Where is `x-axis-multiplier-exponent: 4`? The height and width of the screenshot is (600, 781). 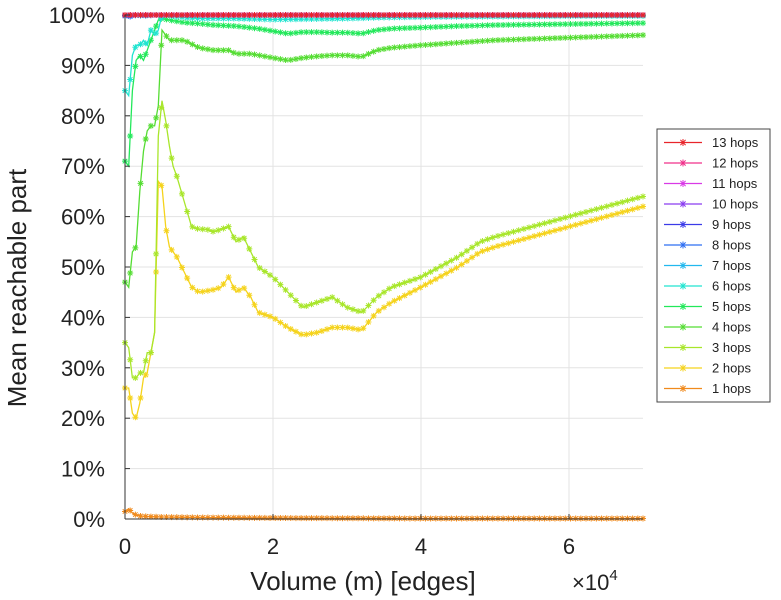
x-axis-multiplier-exponent: 4 is located at coordinates (613, 575).